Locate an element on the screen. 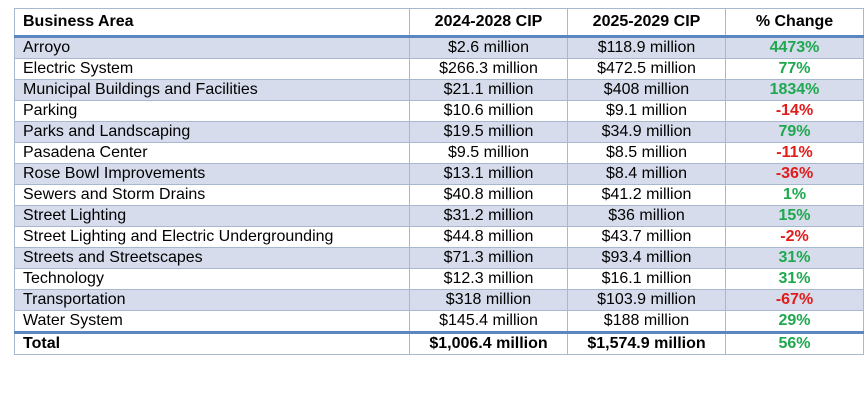  cell-2025-2029-cip: $16.1 million is located at coordinates (646, 279).